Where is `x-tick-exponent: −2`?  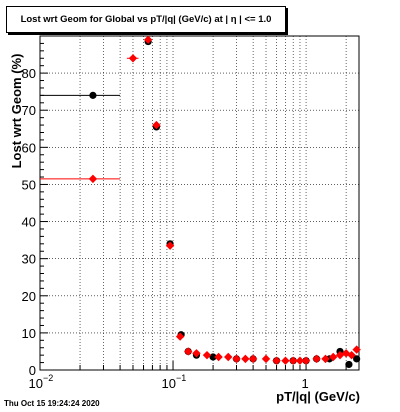 x-tick-exponent: −2 is located at coordinates (48, 378).